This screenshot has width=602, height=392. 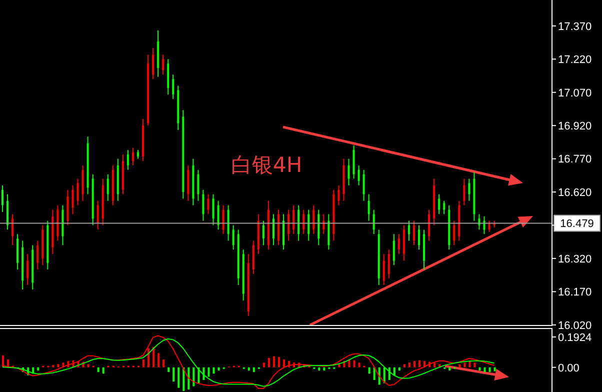 I want to click on y-tick-label: 17.070, so click(x=575, y=93).